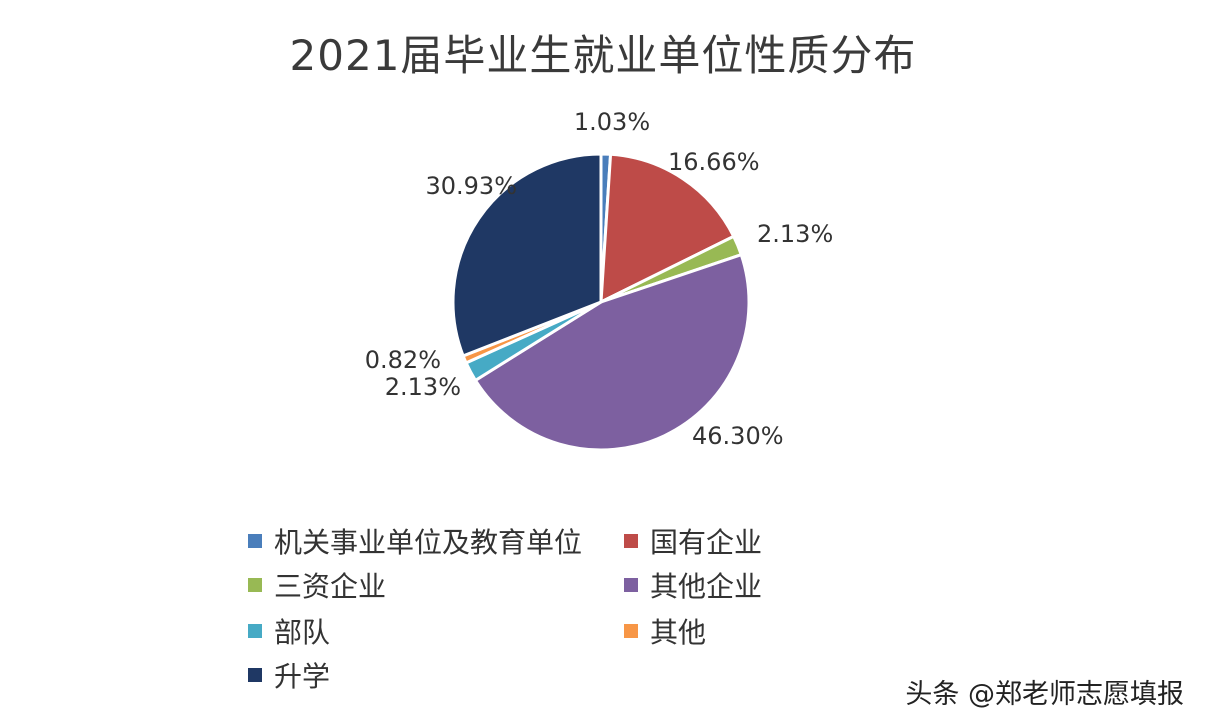 The image size is (1206, 726). What do you see at coordinates (403, 360) in the screenshot?
I see `slice-data-label-5: 0.82%` at bounding box center [403, 360].